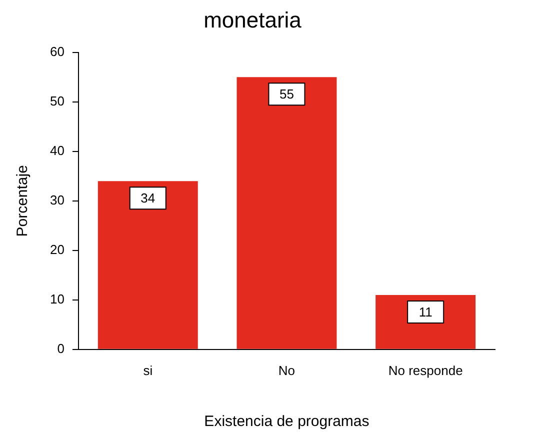  I want to click on data-label: 55, so click(286, 94).